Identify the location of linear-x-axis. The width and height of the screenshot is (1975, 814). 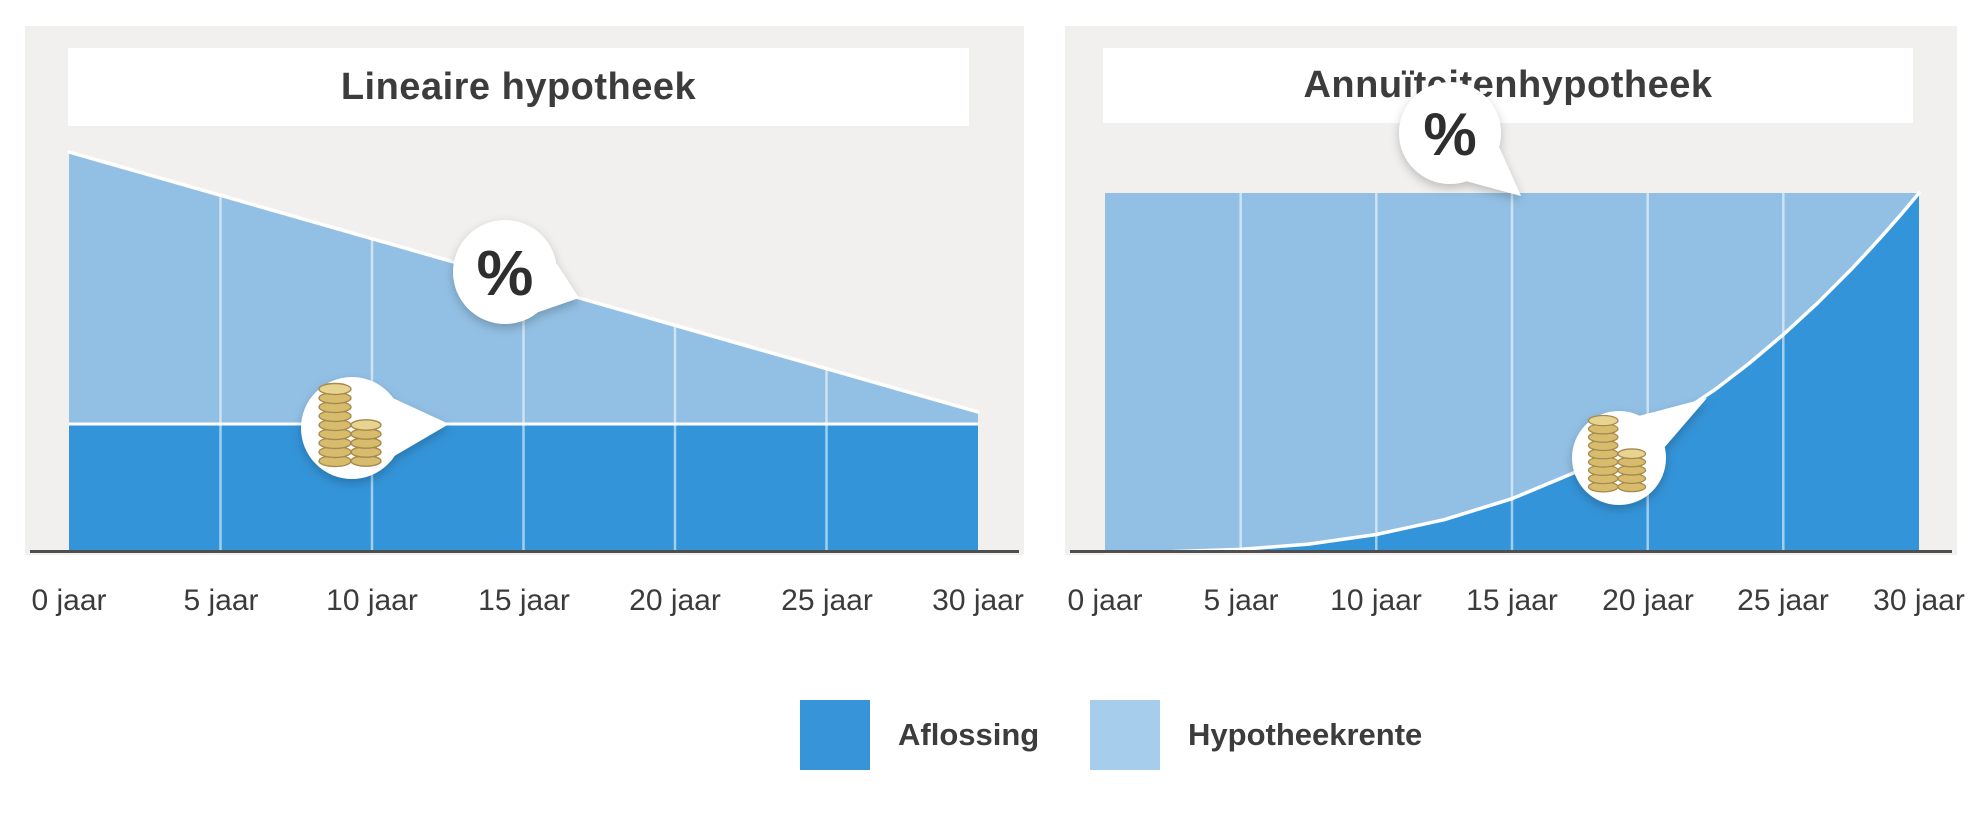
(524, 551).